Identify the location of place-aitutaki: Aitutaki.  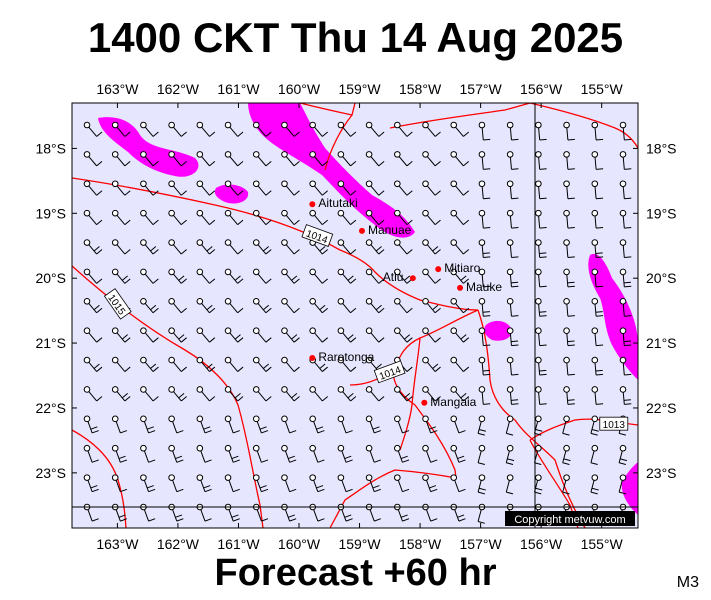
(333, 203).